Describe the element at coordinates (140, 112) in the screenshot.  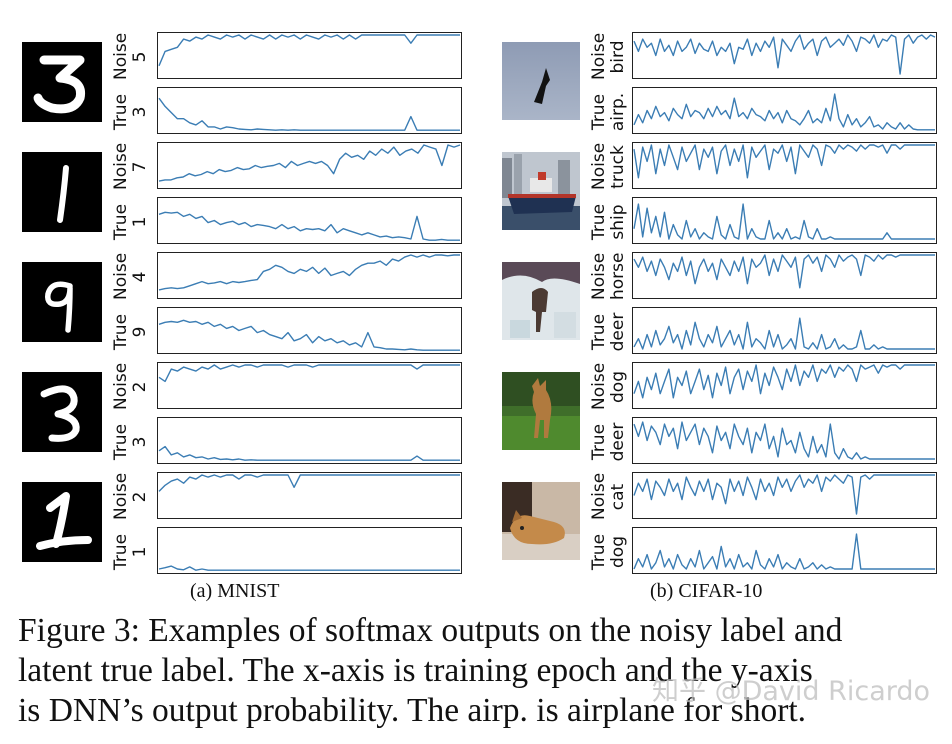
I see `row-label-class: 3` at that location.